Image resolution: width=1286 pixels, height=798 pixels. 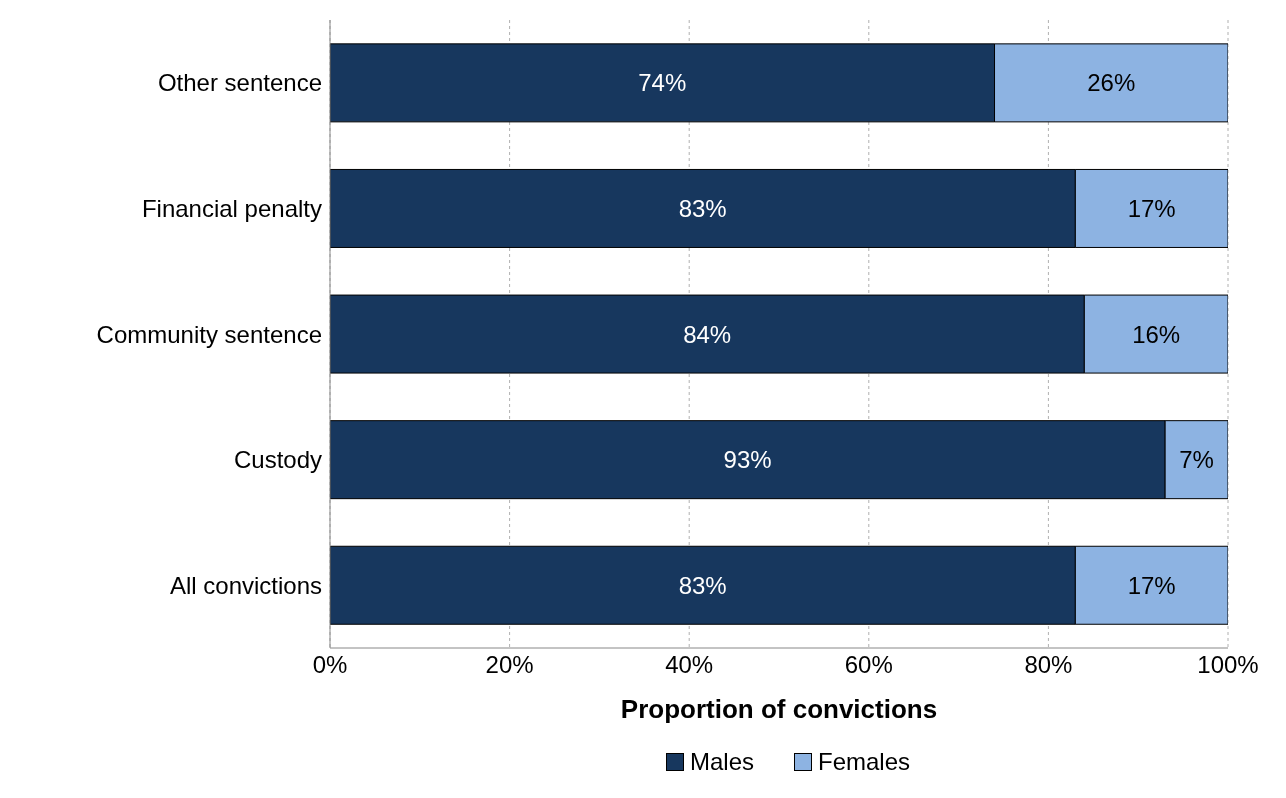 What do you see at coordinates (868, 665) in the screenshot?
I see `x-tick-label: 60%` at bounding box center [868, 665].